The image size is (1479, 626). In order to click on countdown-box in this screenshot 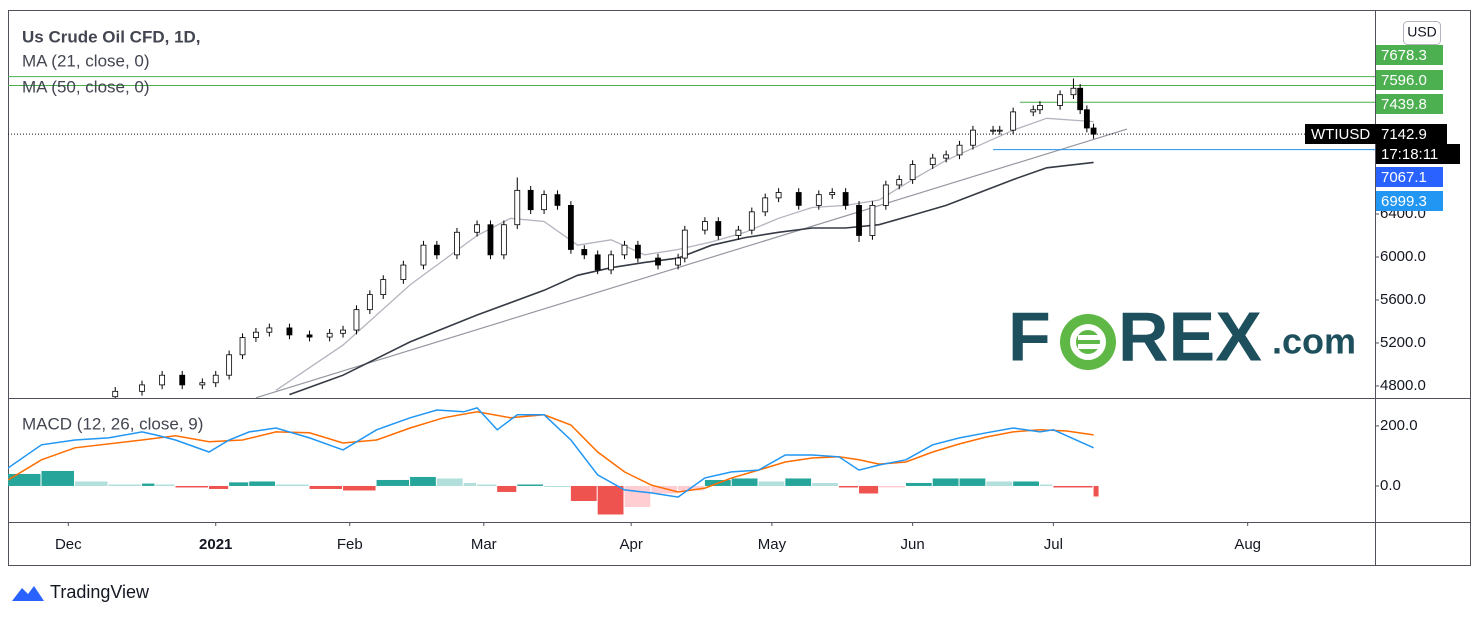, I will do `click(1418, 154)`.